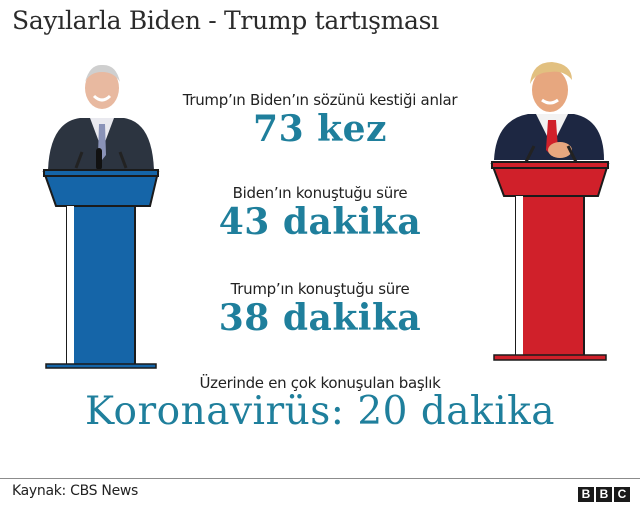  I want to click on footer-divider, so click(320, 478).